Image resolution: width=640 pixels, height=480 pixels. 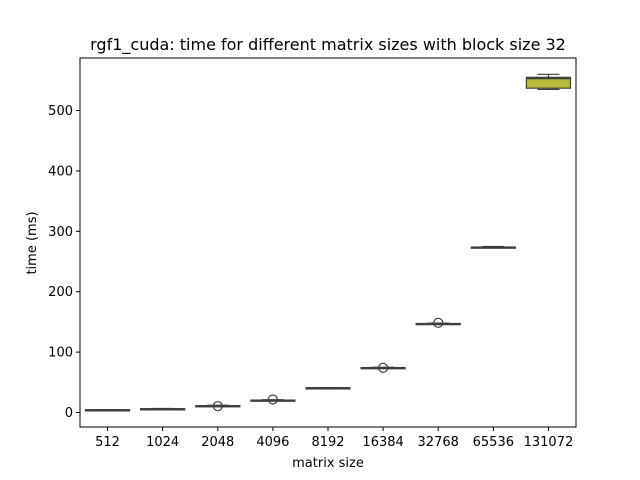 What do you see at coordinates (32, 242) in the screenshot?
I see `y-axis-label: time (ms)` at bounding box center [32, 242].